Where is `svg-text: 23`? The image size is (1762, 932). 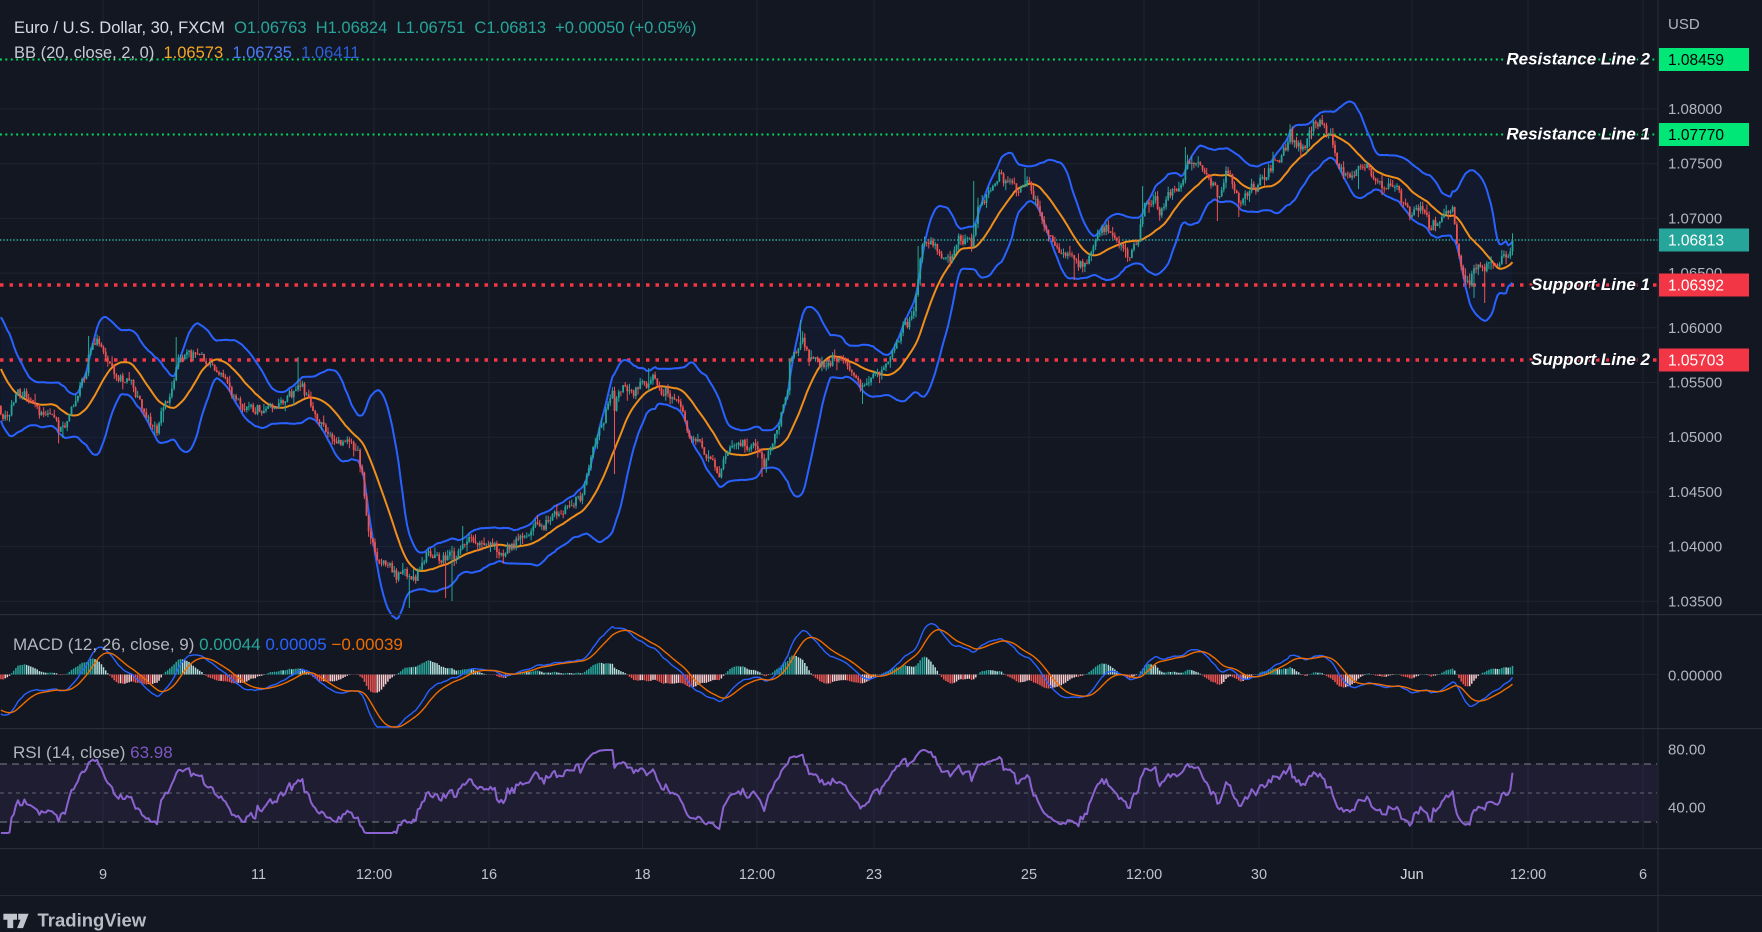 svg-text: 23 is located at coordinates (874, 875).